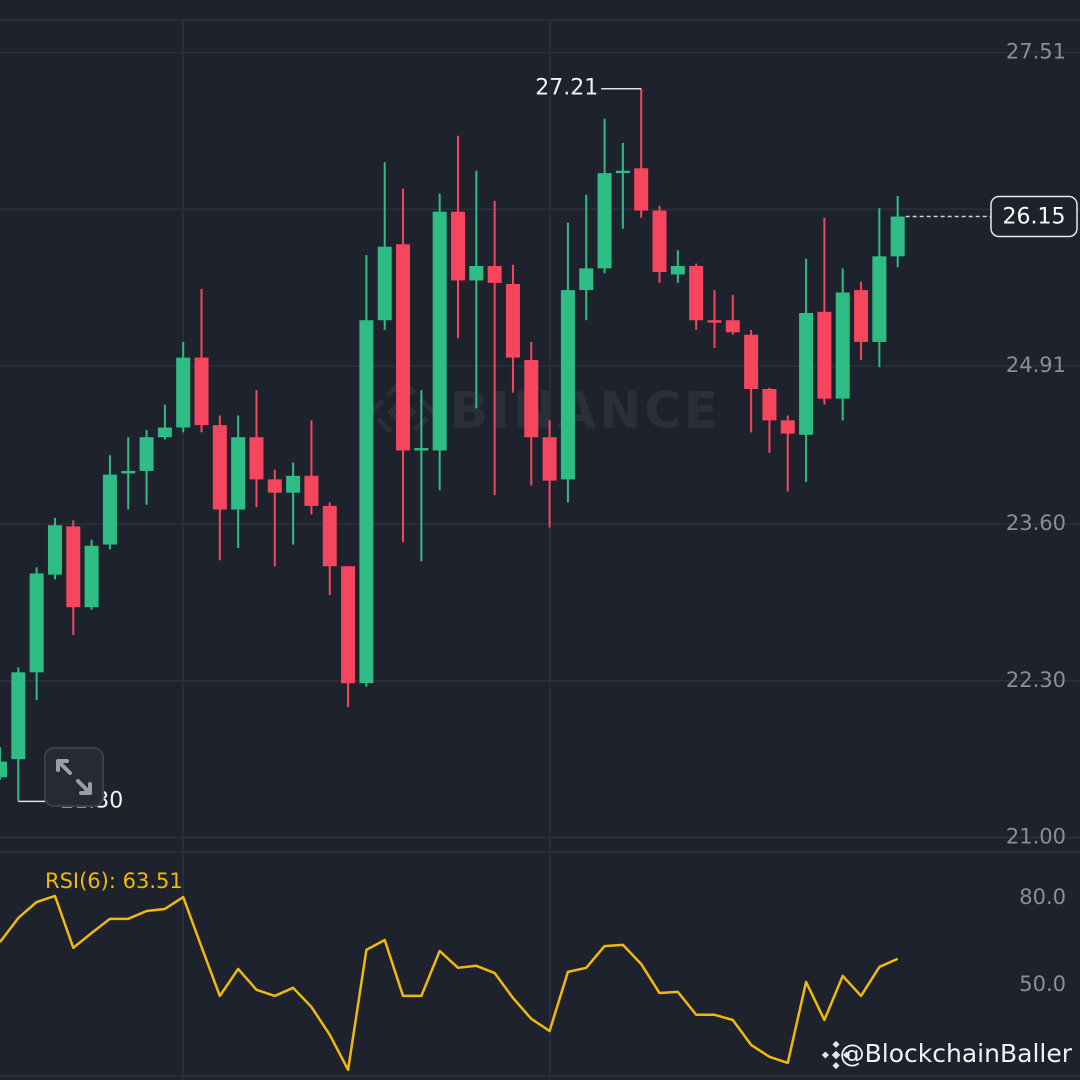 Image resolution: width=1080 pixels, height=1080 pixels. Describe the element at coordinates (1042, 897) in the screenshot. I see `y-tick-label: 80.0` at that location.